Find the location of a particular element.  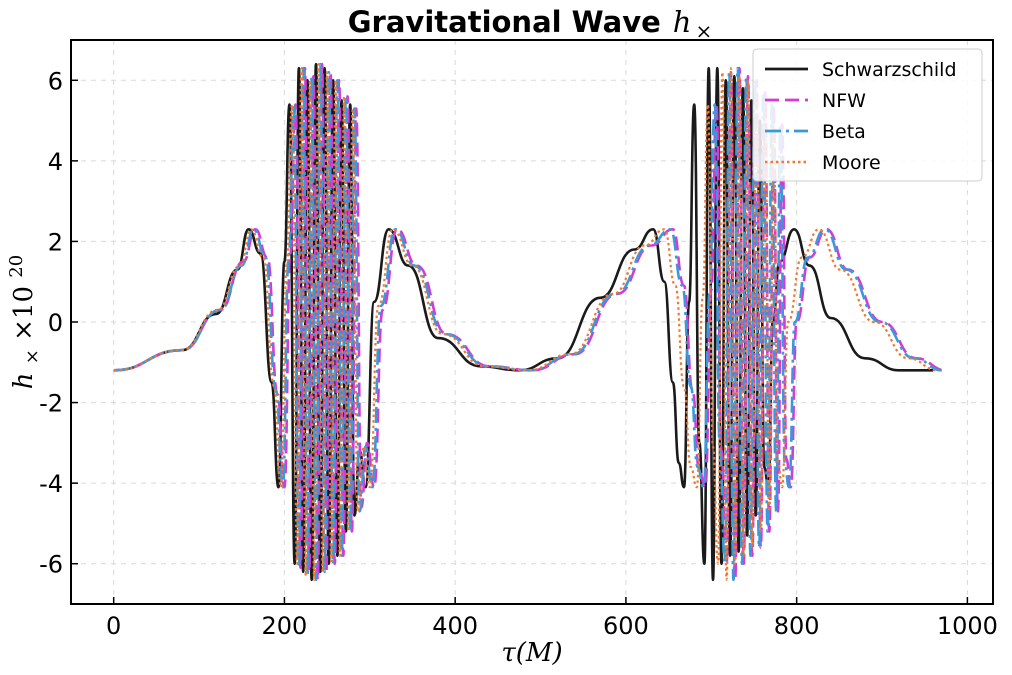

y-label-times: ×10 is located at coordinates (24, 313).